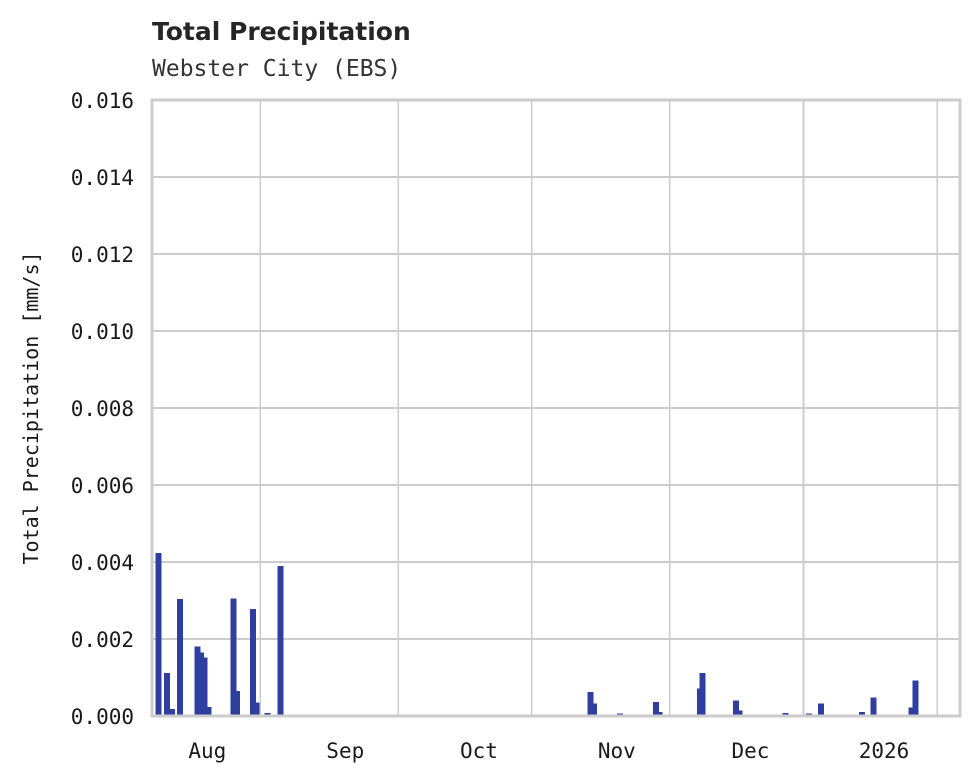 The width and height of the screenshot is (980, 784). What do you see at coordinates (102, 563) in the screenshot?
I see `y-tick-label: 0.004` at bounding box center [102, 563].